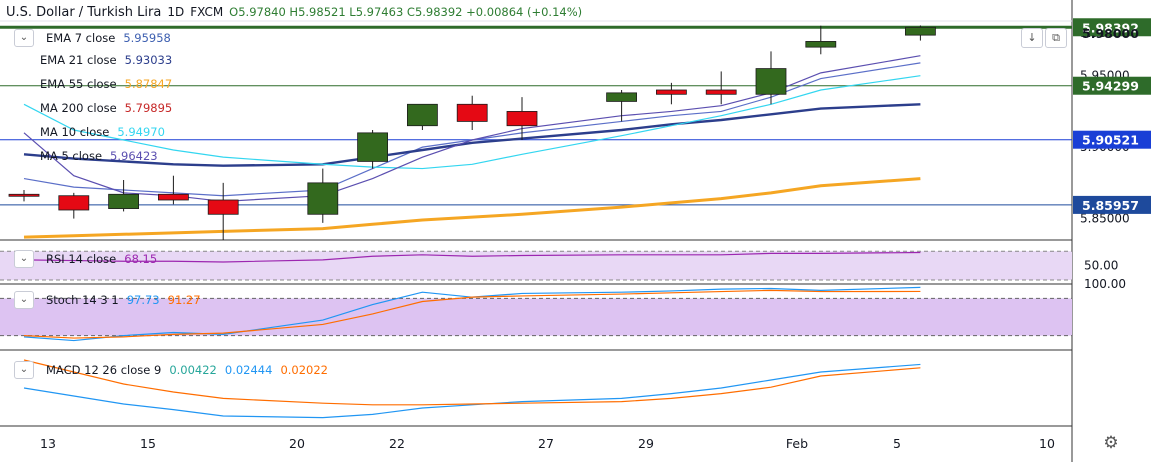  I want to click on gear-icon: ⚙, so click(1111, 443).